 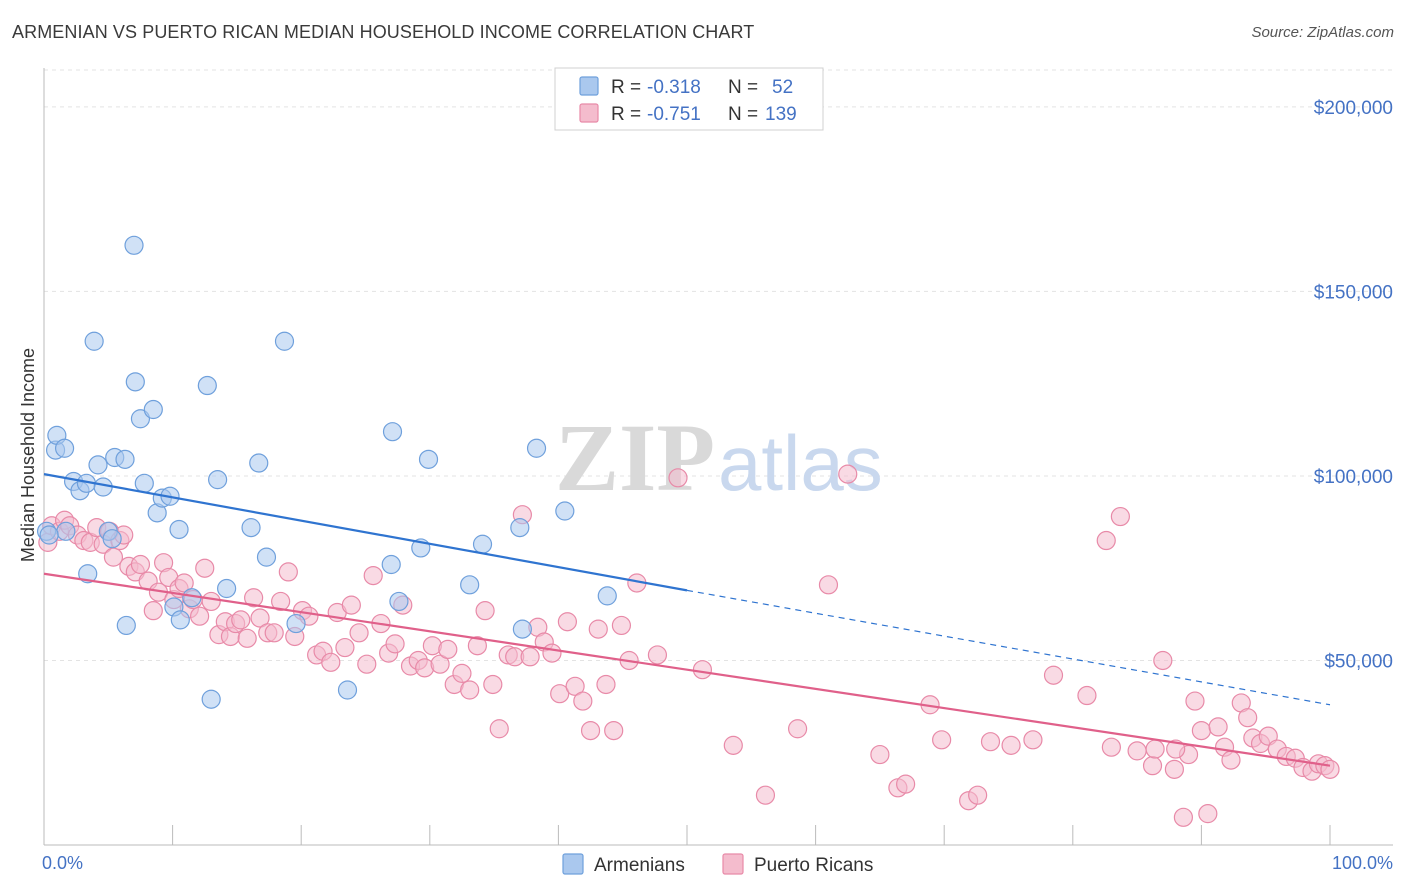 I want to click on bottom-legend-armenians-label: Armenians, so click(x=639, y=865).